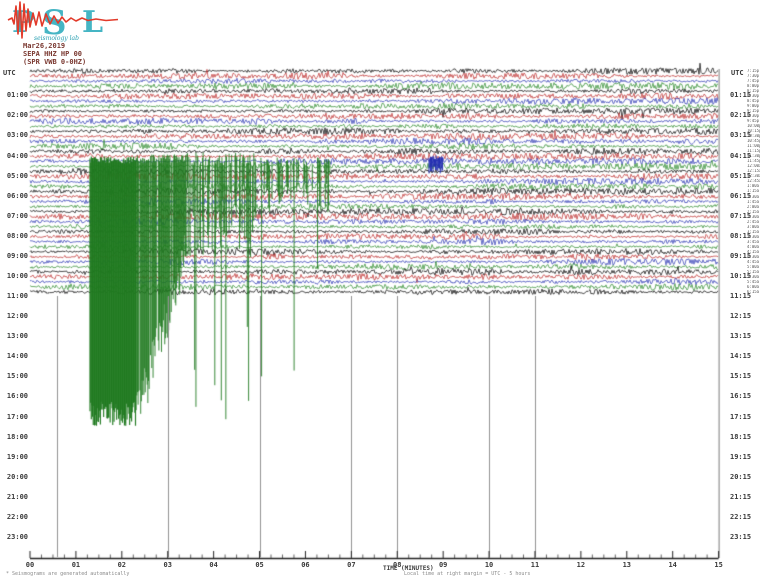  What do you see at coordinates (753, 221) in the screenshot?
I see `local-time-label: 2:45a` at bounding box center [753, 221].